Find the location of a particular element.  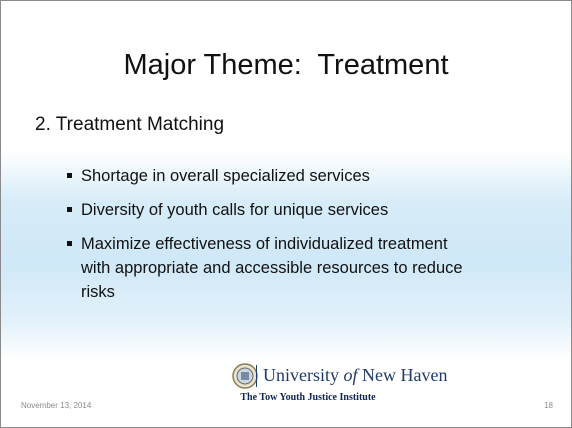

page-number: 18 is located at coordinates (548, 405).